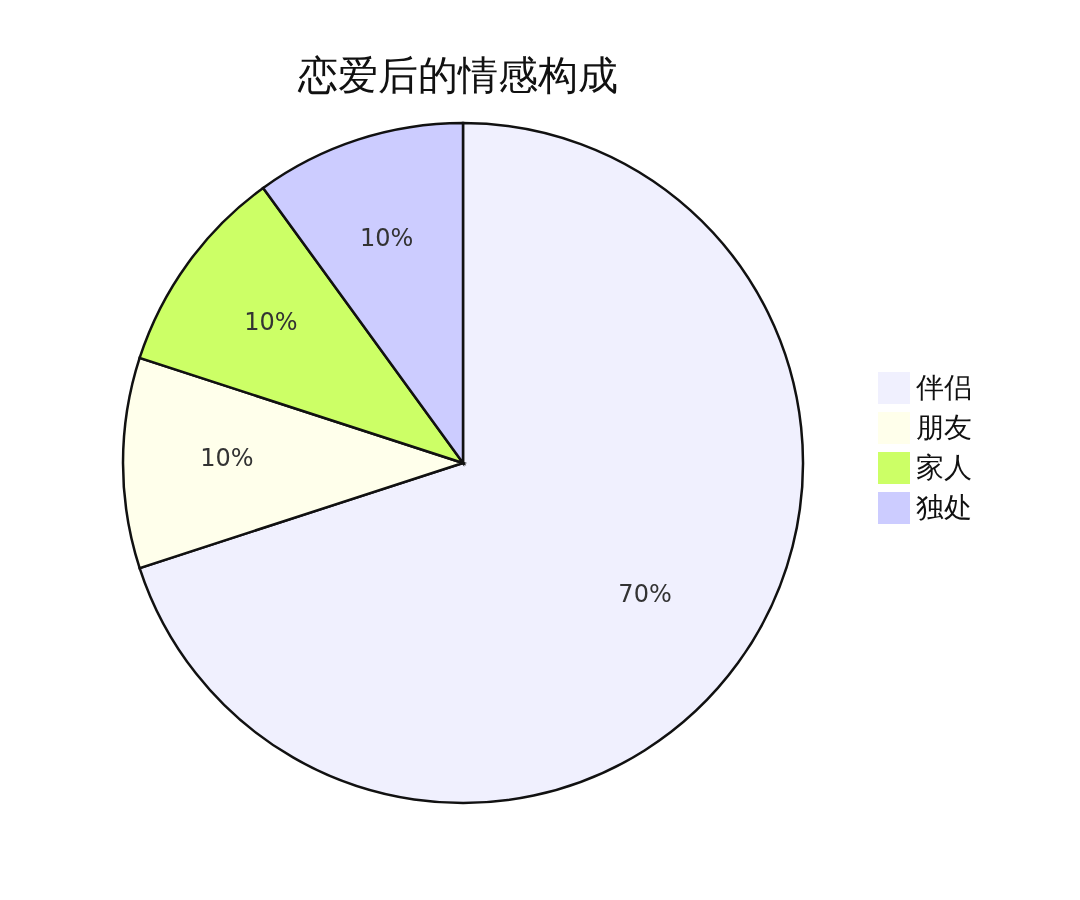 The height and width of the screenshot is (900, 1080). I want to click on legend-label: 家人, so click(944, 468).